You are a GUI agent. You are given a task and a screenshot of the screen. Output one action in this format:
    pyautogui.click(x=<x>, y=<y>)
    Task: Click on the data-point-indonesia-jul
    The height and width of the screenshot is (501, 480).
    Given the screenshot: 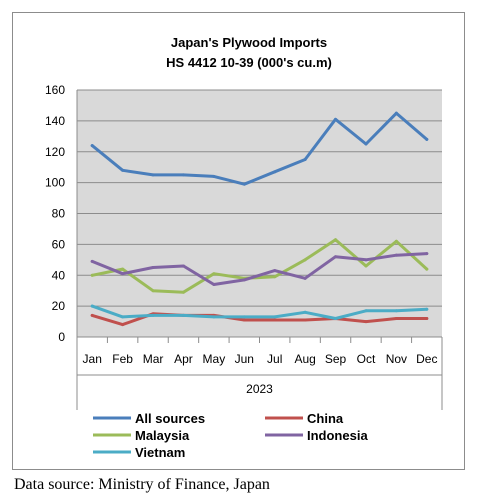 What is the action you would take?
    pyautogui.click(x=275, y=271)
    